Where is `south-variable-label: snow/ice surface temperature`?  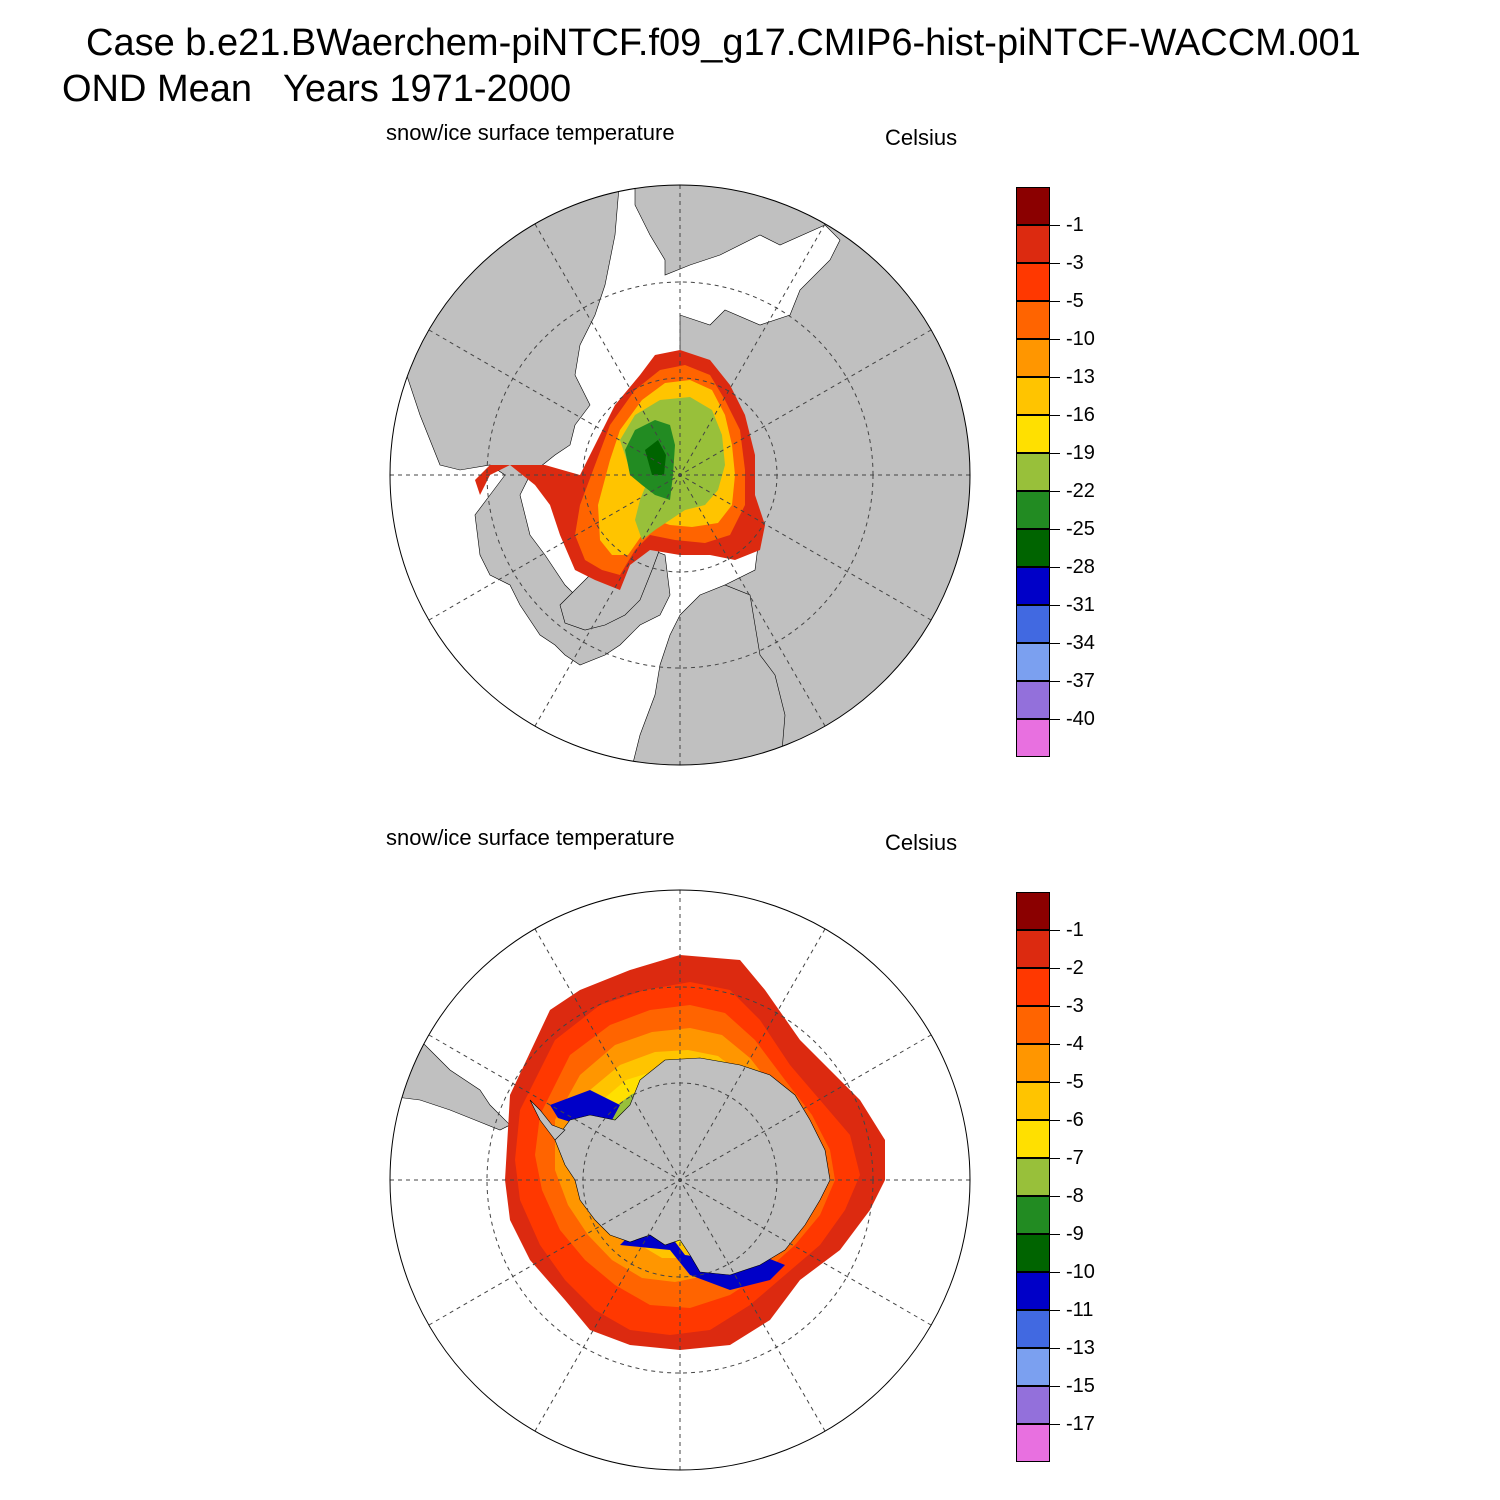 south-variable-label: snow/ice surface temperature is located at coordinates (530, 837).